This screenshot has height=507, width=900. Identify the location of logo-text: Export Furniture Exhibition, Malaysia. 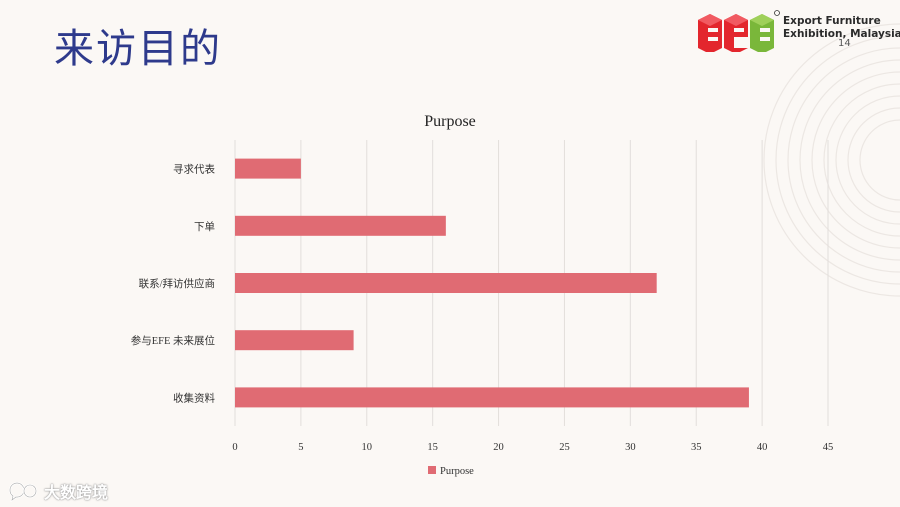
(841, 28).